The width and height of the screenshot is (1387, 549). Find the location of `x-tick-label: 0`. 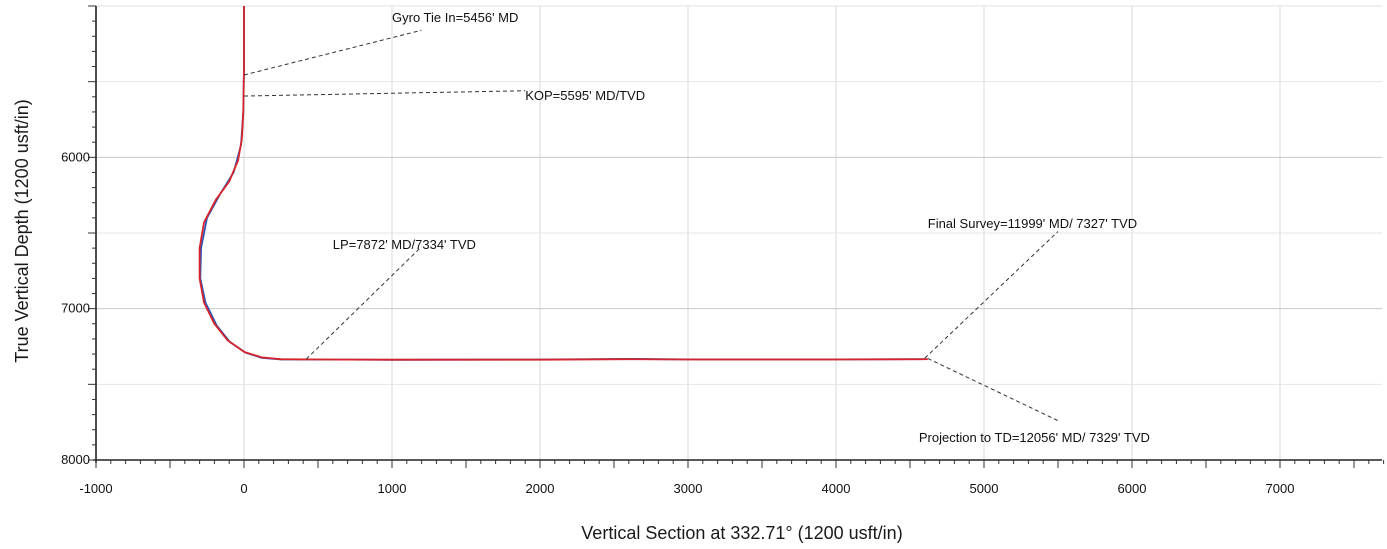

x-tick-label: 0 is located at coordinates (243, 488).